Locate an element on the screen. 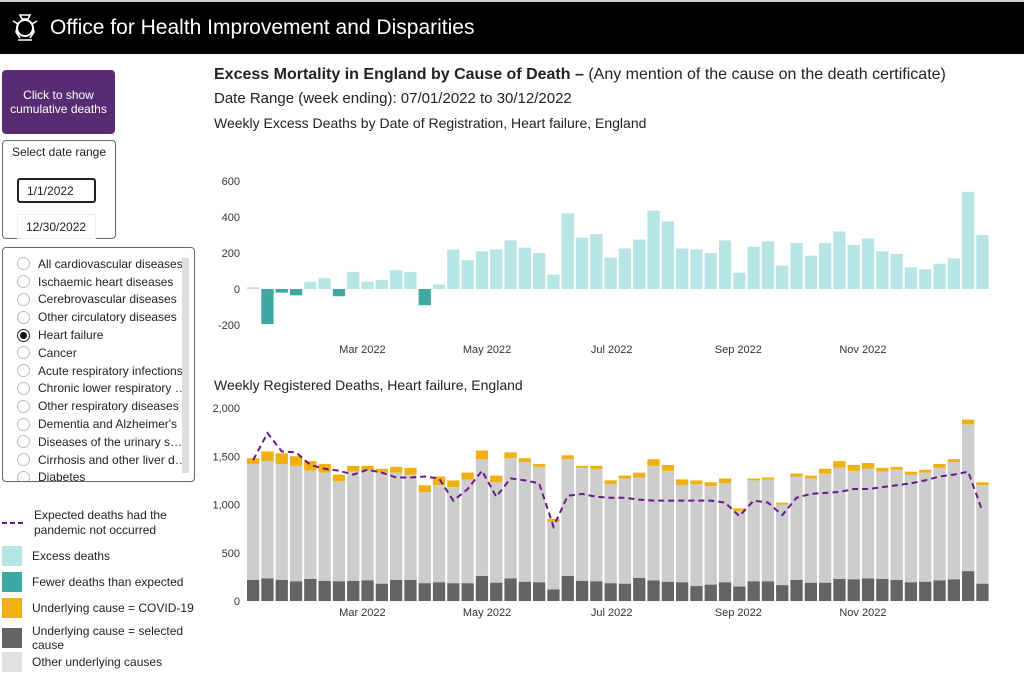 Image resolution: width=1024 pixels, height=676 pixels. legend-label: Fewer deaths than expected is located at coordinates (108, 582).